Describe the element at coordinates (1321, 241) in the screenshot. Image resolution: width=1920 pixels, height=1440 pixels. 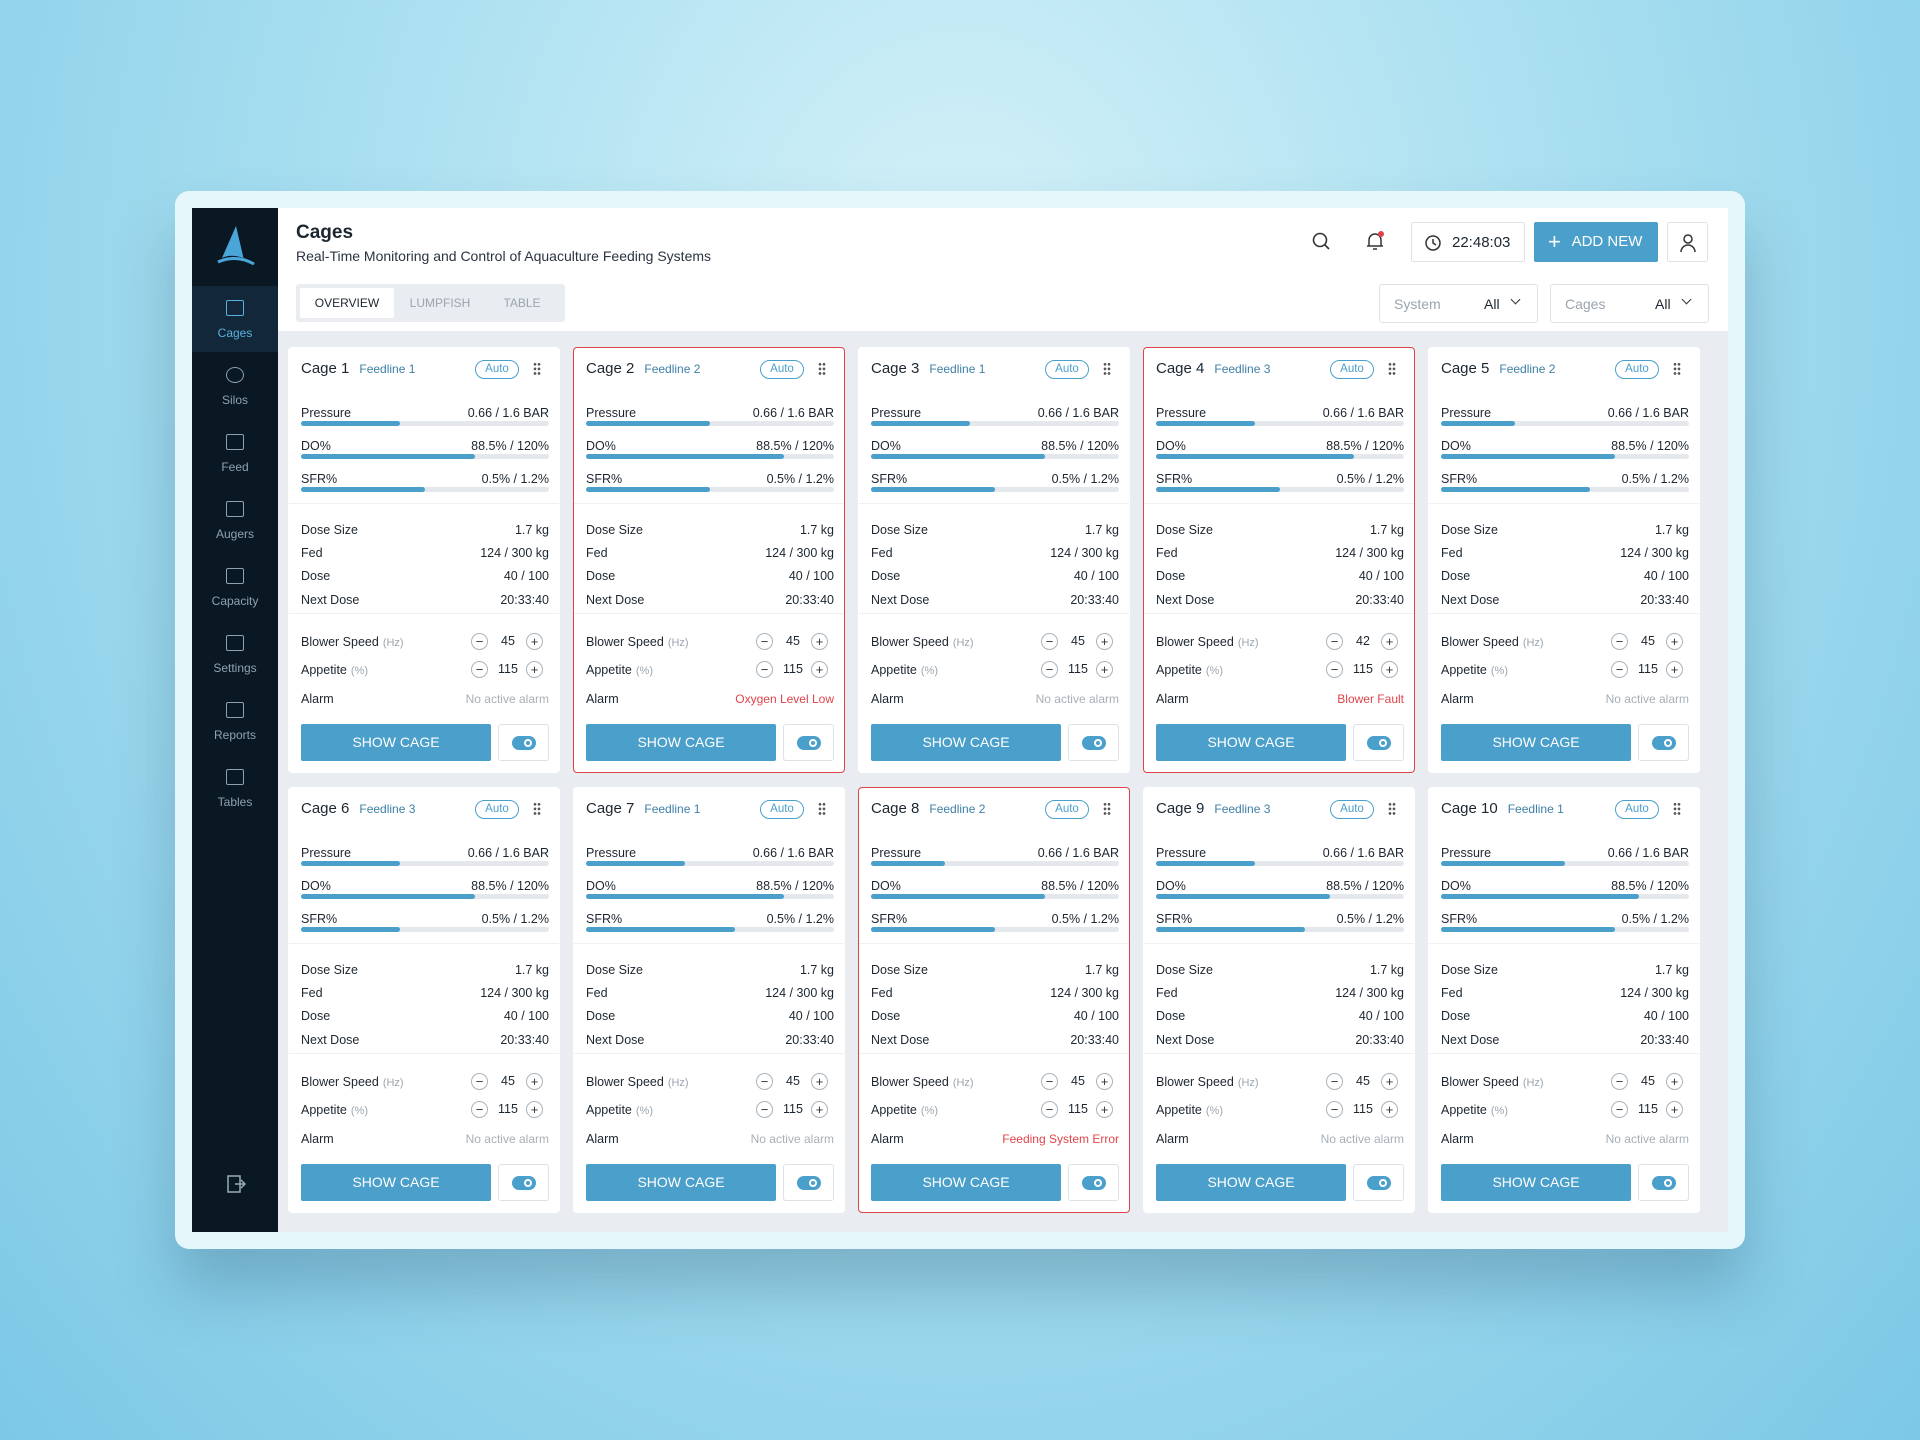
I see `search-icon` at that location.